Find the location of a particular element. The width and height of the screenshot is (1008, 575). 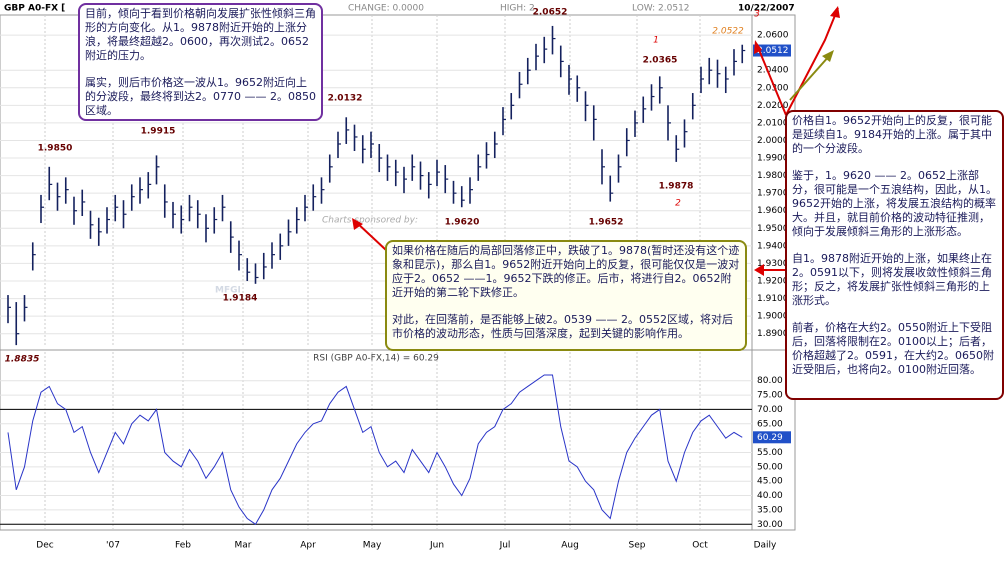

x-tick-label: Feb is located at coordinates (183, 546).